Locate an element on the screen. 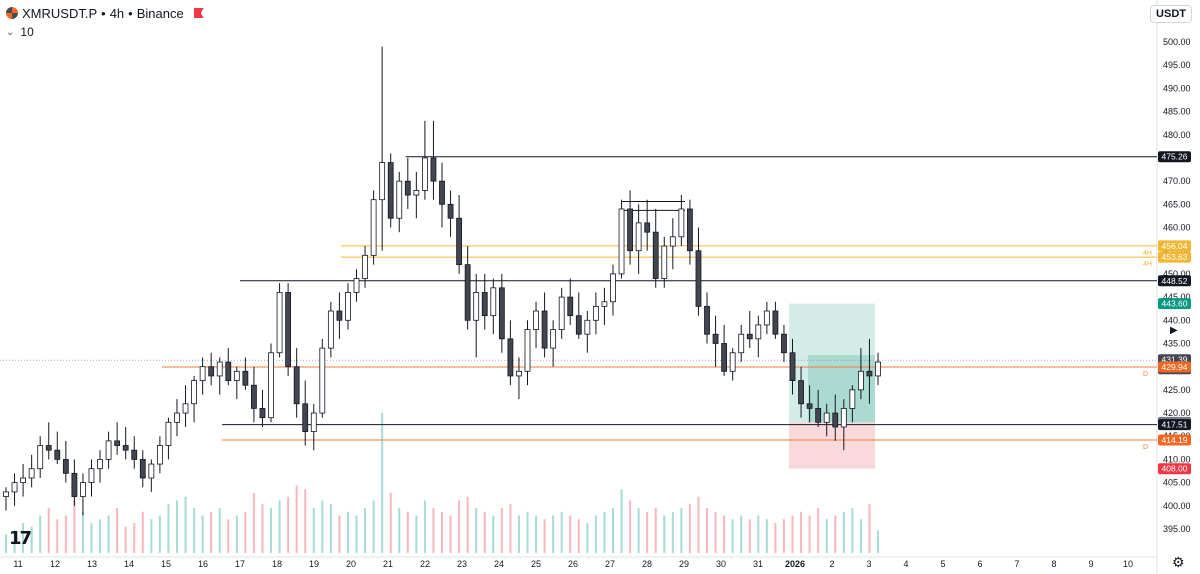  volume-indicator-legend: ⌄ 10 is located at coordinates (20, 32).